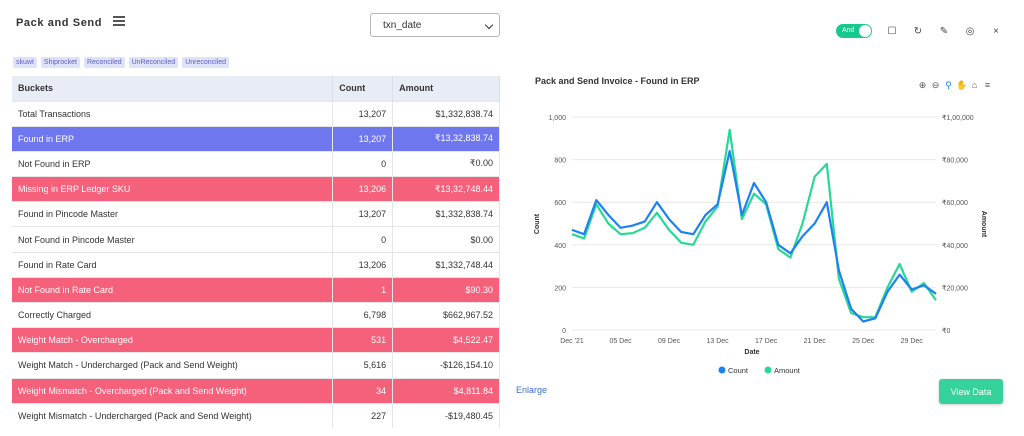 This screenshot has height=436, width=1024. Describe the element at coordinates (560, 288) in the screenshot. I see `y-tick-label: 200` at that location.